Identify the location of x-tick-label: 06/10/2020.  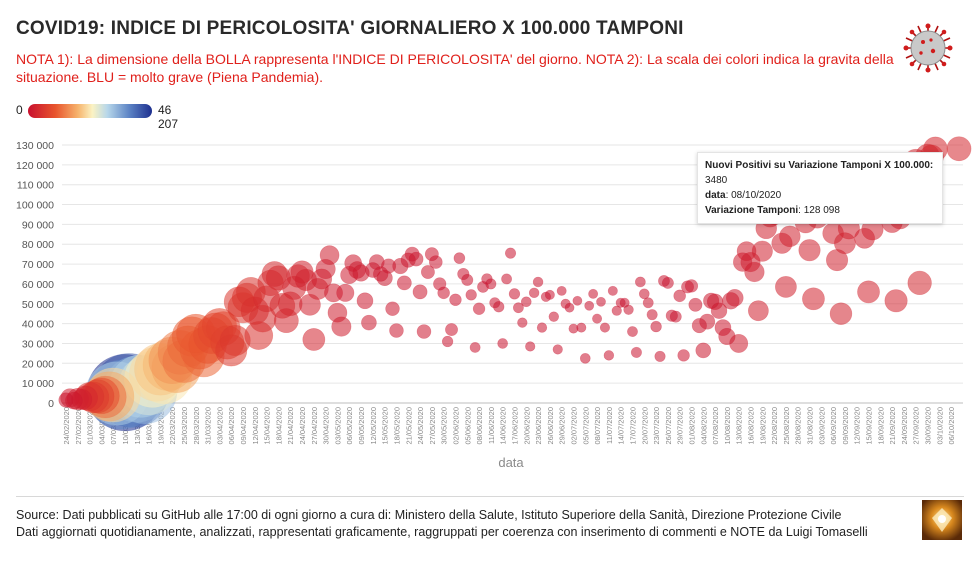
(951, 426).